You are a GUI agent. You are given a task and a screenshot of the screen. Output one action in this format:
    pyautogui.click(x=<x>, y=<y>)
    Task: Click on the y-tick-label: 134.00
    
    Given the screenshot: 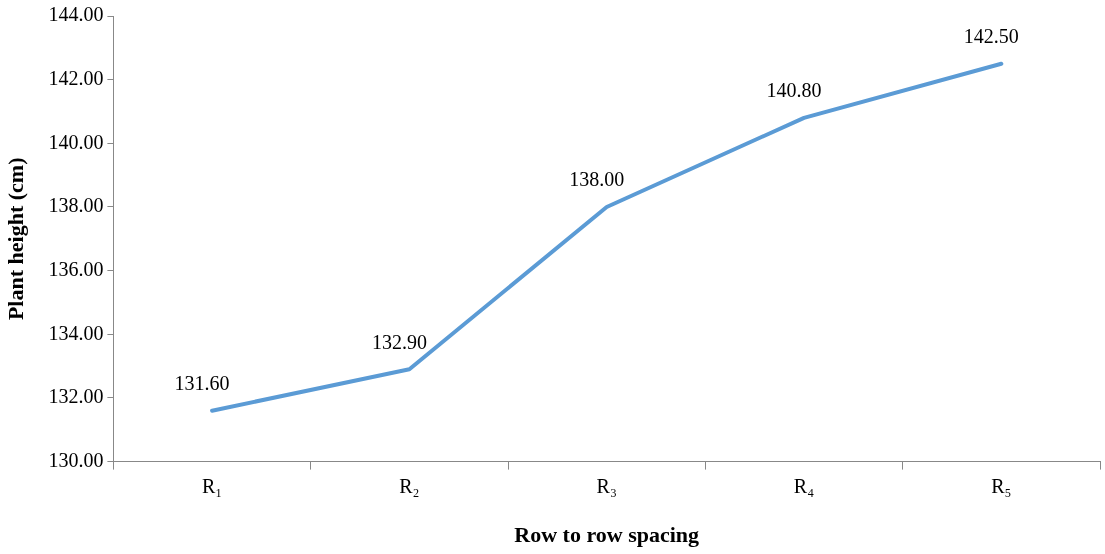 What is the action you would take?
    pyautogui.click(x=76, y=332)
    